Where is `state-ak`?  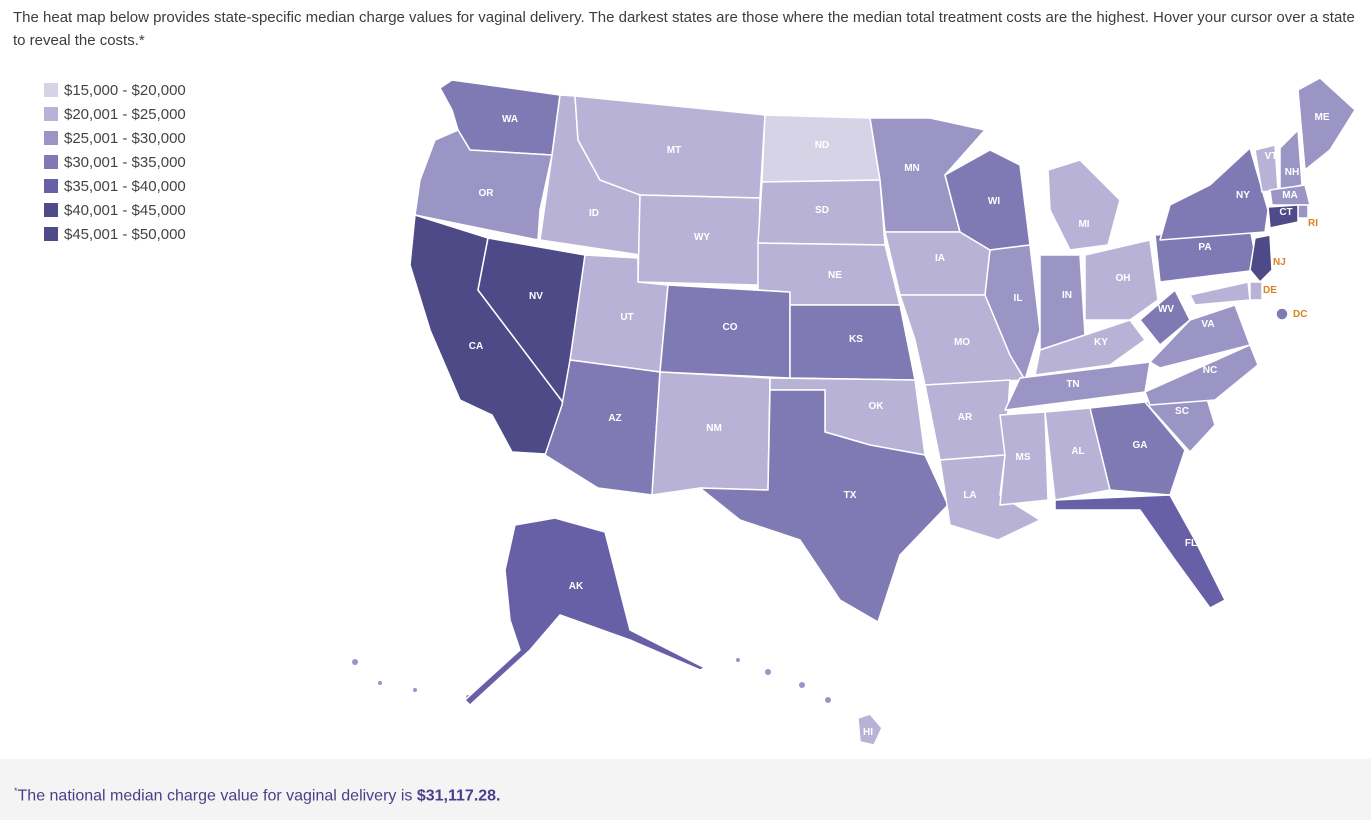
state-ak is located at coordinates (585, 611).